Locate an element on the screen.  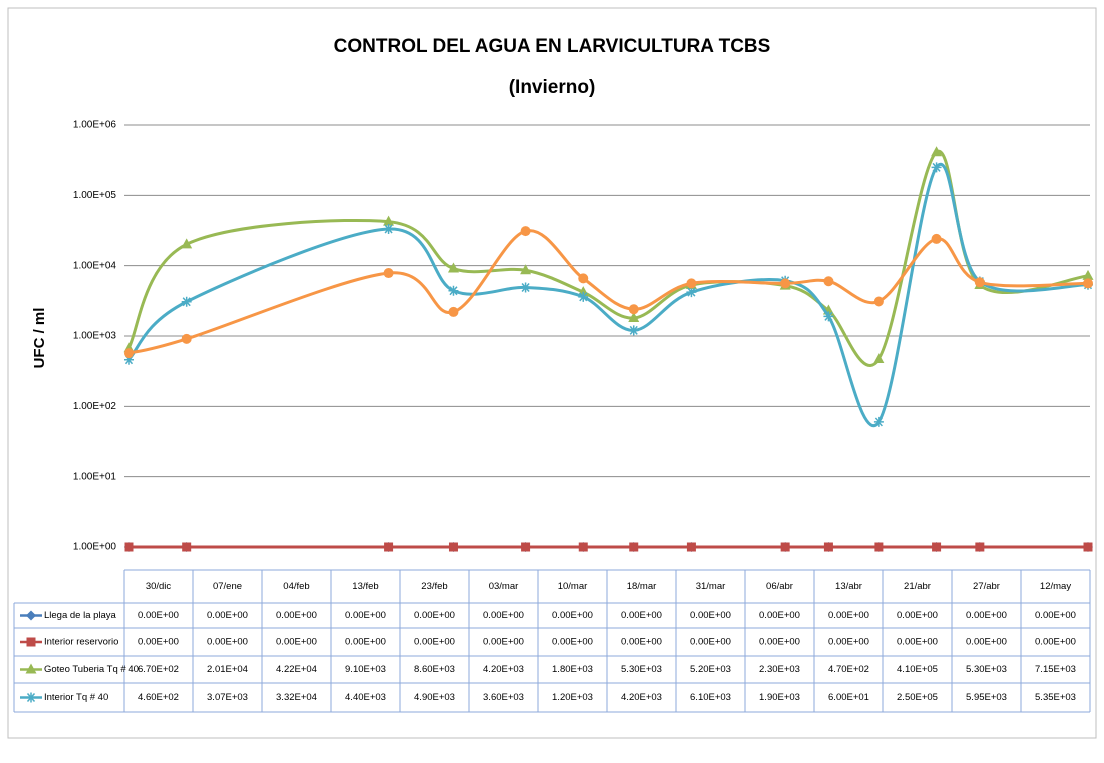
x-tick-label: 12/may is located at coordinates (1055, 586).